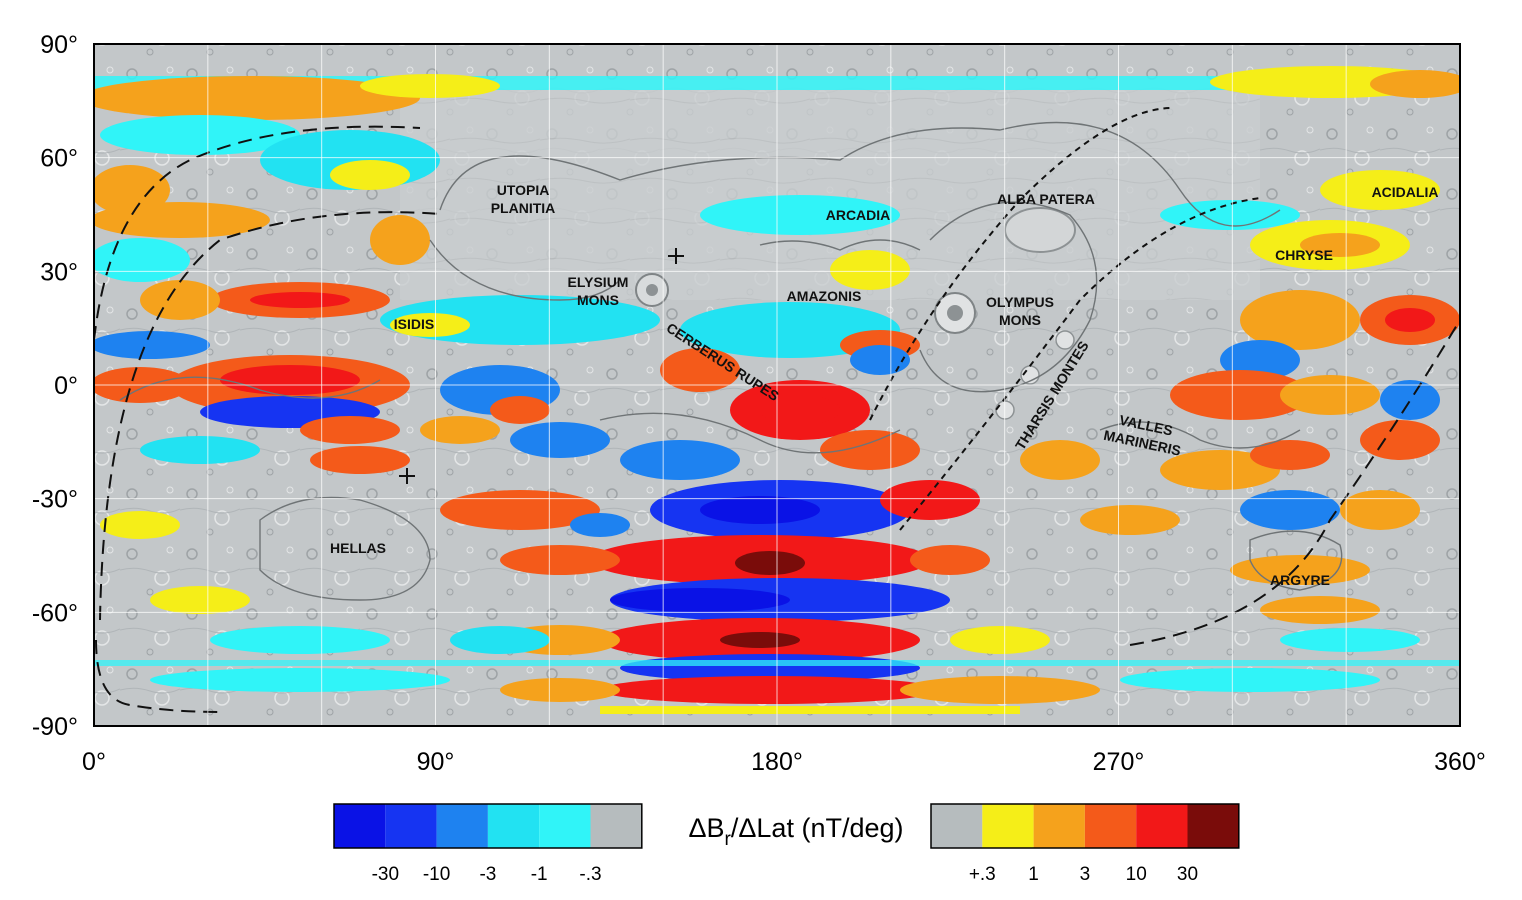 This screenshot has width=1522, height=900. Describe the element at coordinates (1136, 874) in the screenshot. I see `colorbar-tick-label: 10` at that location.